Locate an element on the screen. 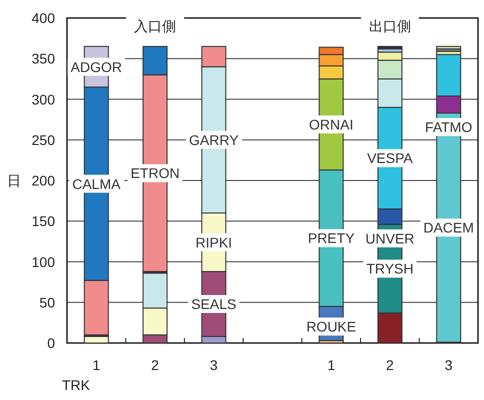  series-label: ETRON is located at coordinates (155, 173).